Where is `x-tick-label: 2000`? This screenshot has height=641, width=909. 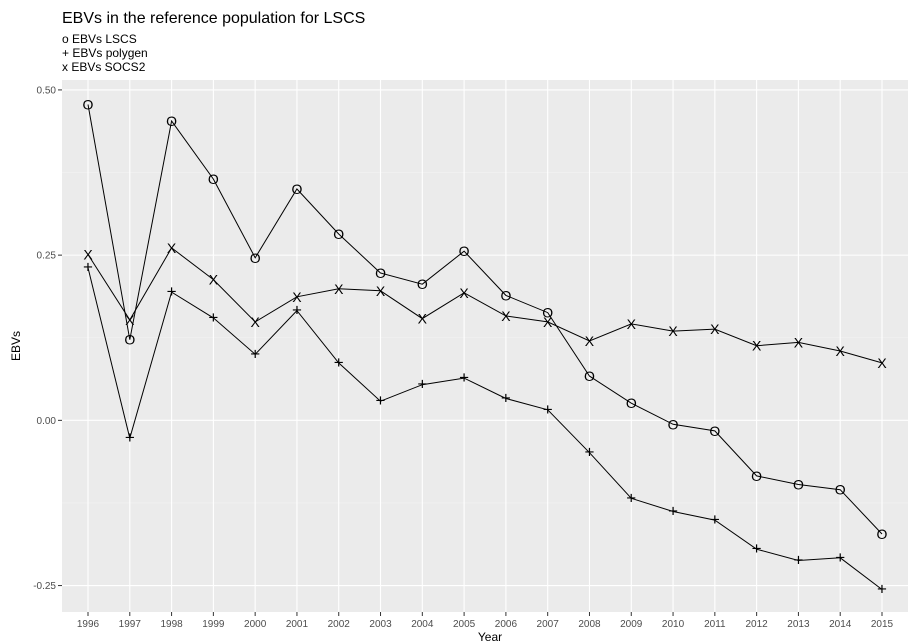
x-tick-label: 2000 is located at coordinates (255, 624).